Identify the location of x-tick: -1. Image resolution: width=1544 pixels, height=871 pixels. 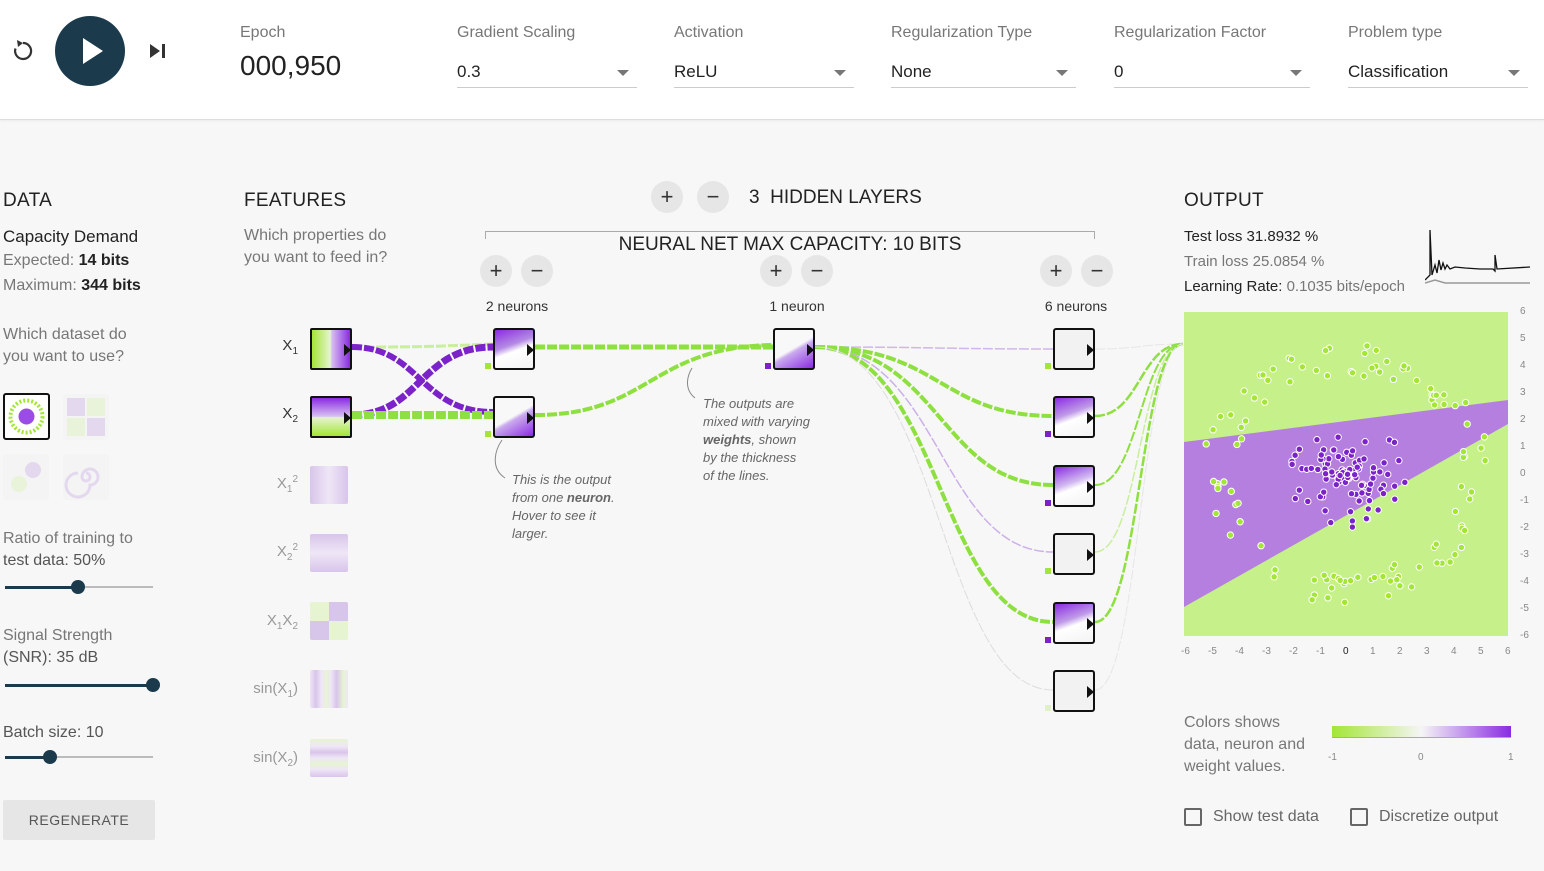
(1320, 651).